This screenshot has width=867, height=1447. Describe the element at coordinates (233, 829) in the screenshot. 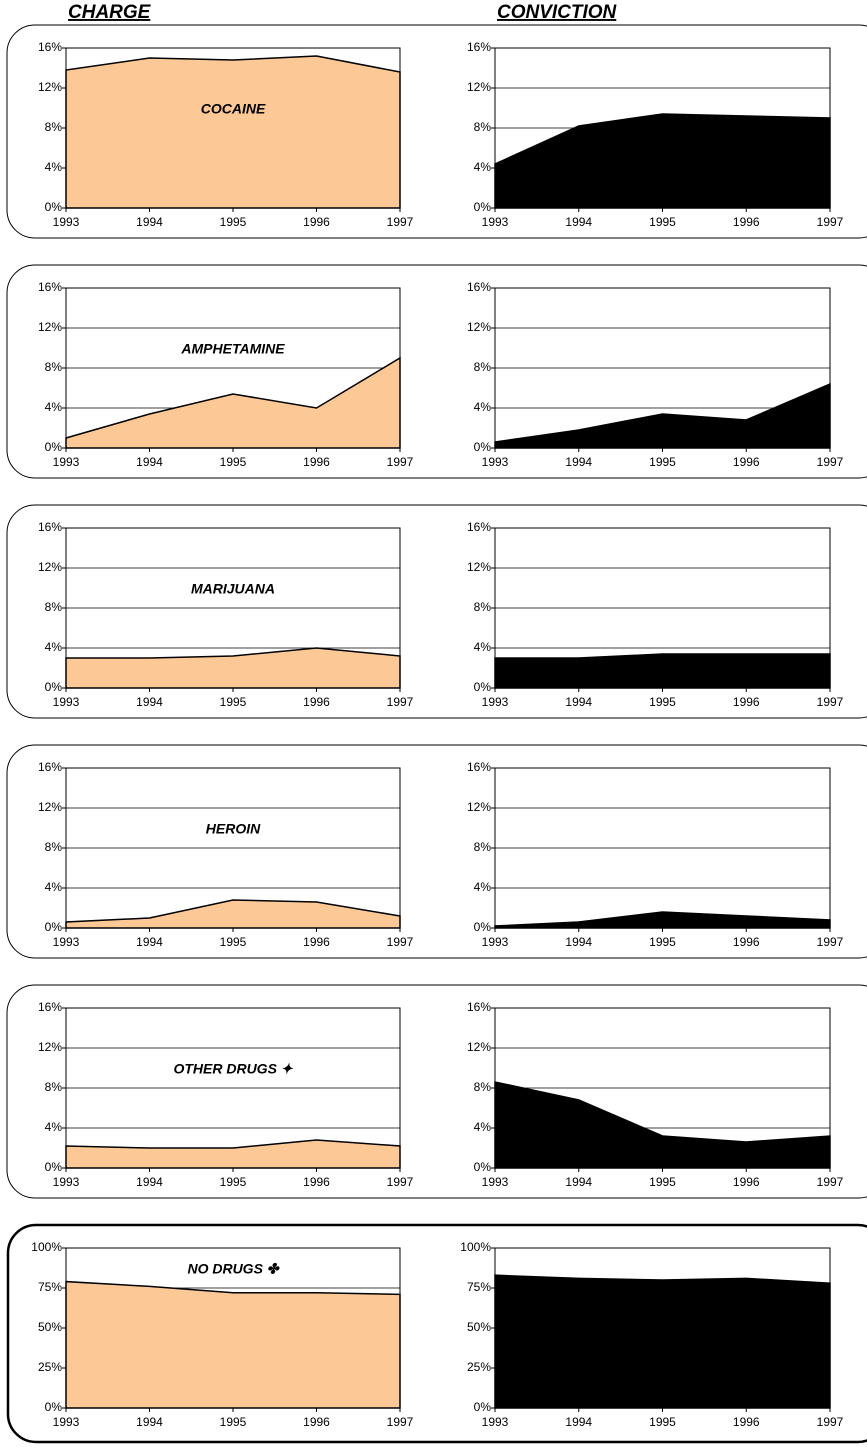

I see `chart-title: HEROIN` at that location.